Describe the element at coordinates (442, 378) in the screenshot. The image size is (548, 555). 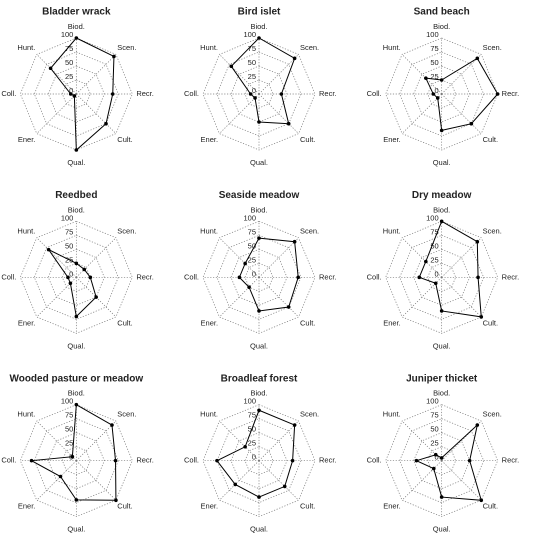
I see `chart-title: Juniper thicket` at that location.